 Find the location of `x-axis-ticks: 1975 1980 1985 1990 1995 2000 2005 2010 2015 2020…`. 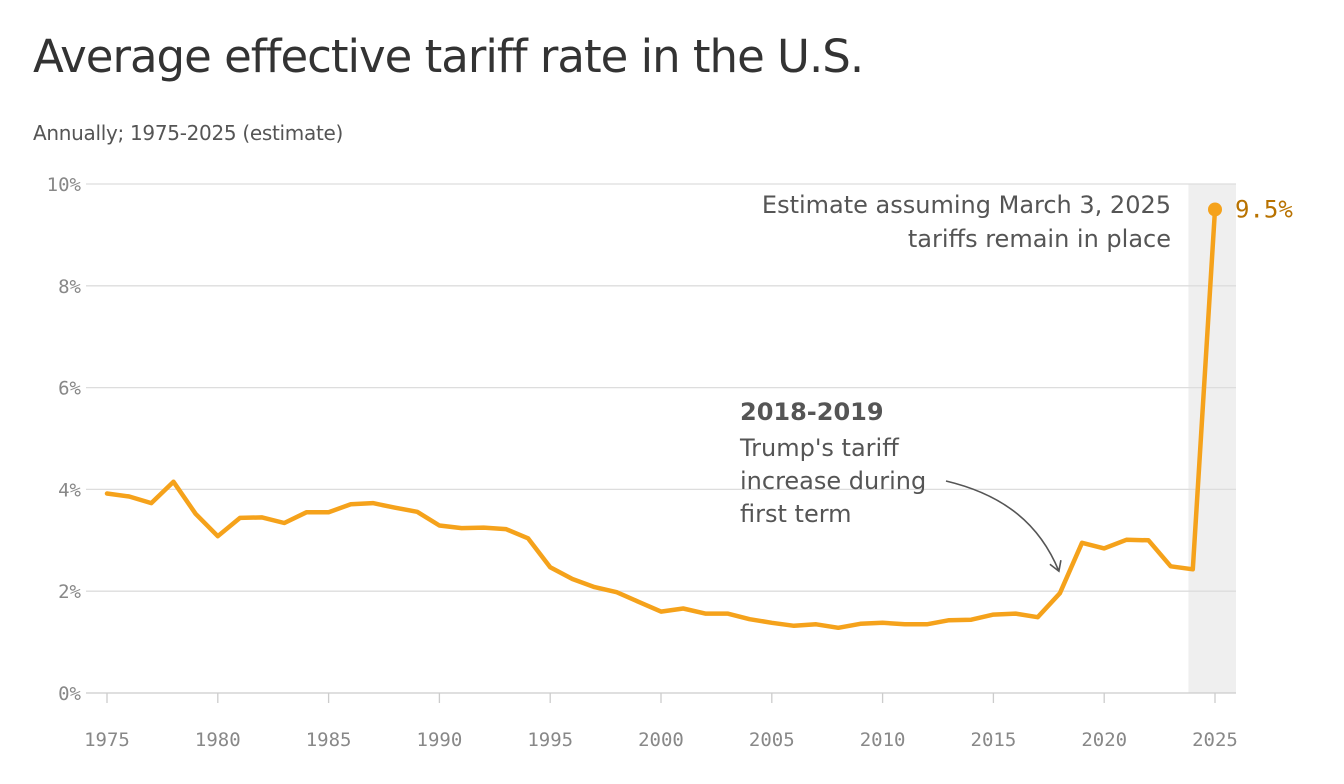

x-axis-ticks: 1975 1980 1985 1990 1995 2000 2005 2010 2015 2020… is located at coordinates (661, 722).